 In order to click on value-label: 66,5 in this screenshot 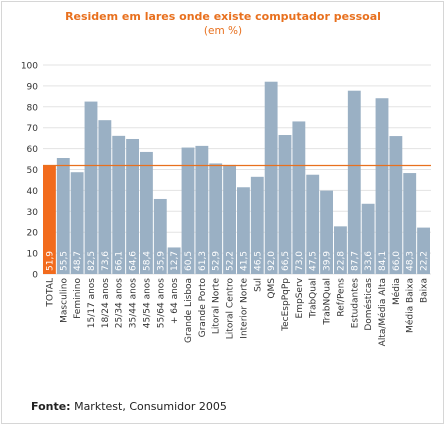, I will do `click(286, 261)`.